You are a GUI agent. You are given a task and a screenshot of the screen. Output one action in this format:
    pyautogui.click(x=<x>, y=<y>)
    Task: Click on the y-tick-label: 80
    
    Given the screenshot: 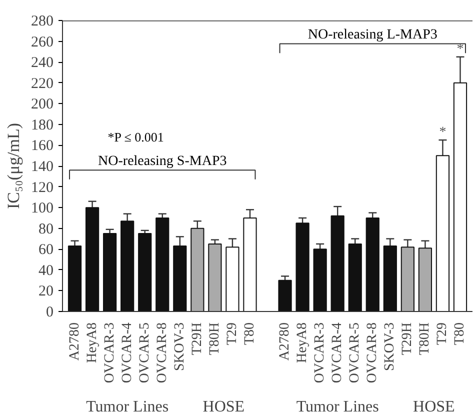 What is the action you would take?
    pyautogui.click(x=46, y=229)
    